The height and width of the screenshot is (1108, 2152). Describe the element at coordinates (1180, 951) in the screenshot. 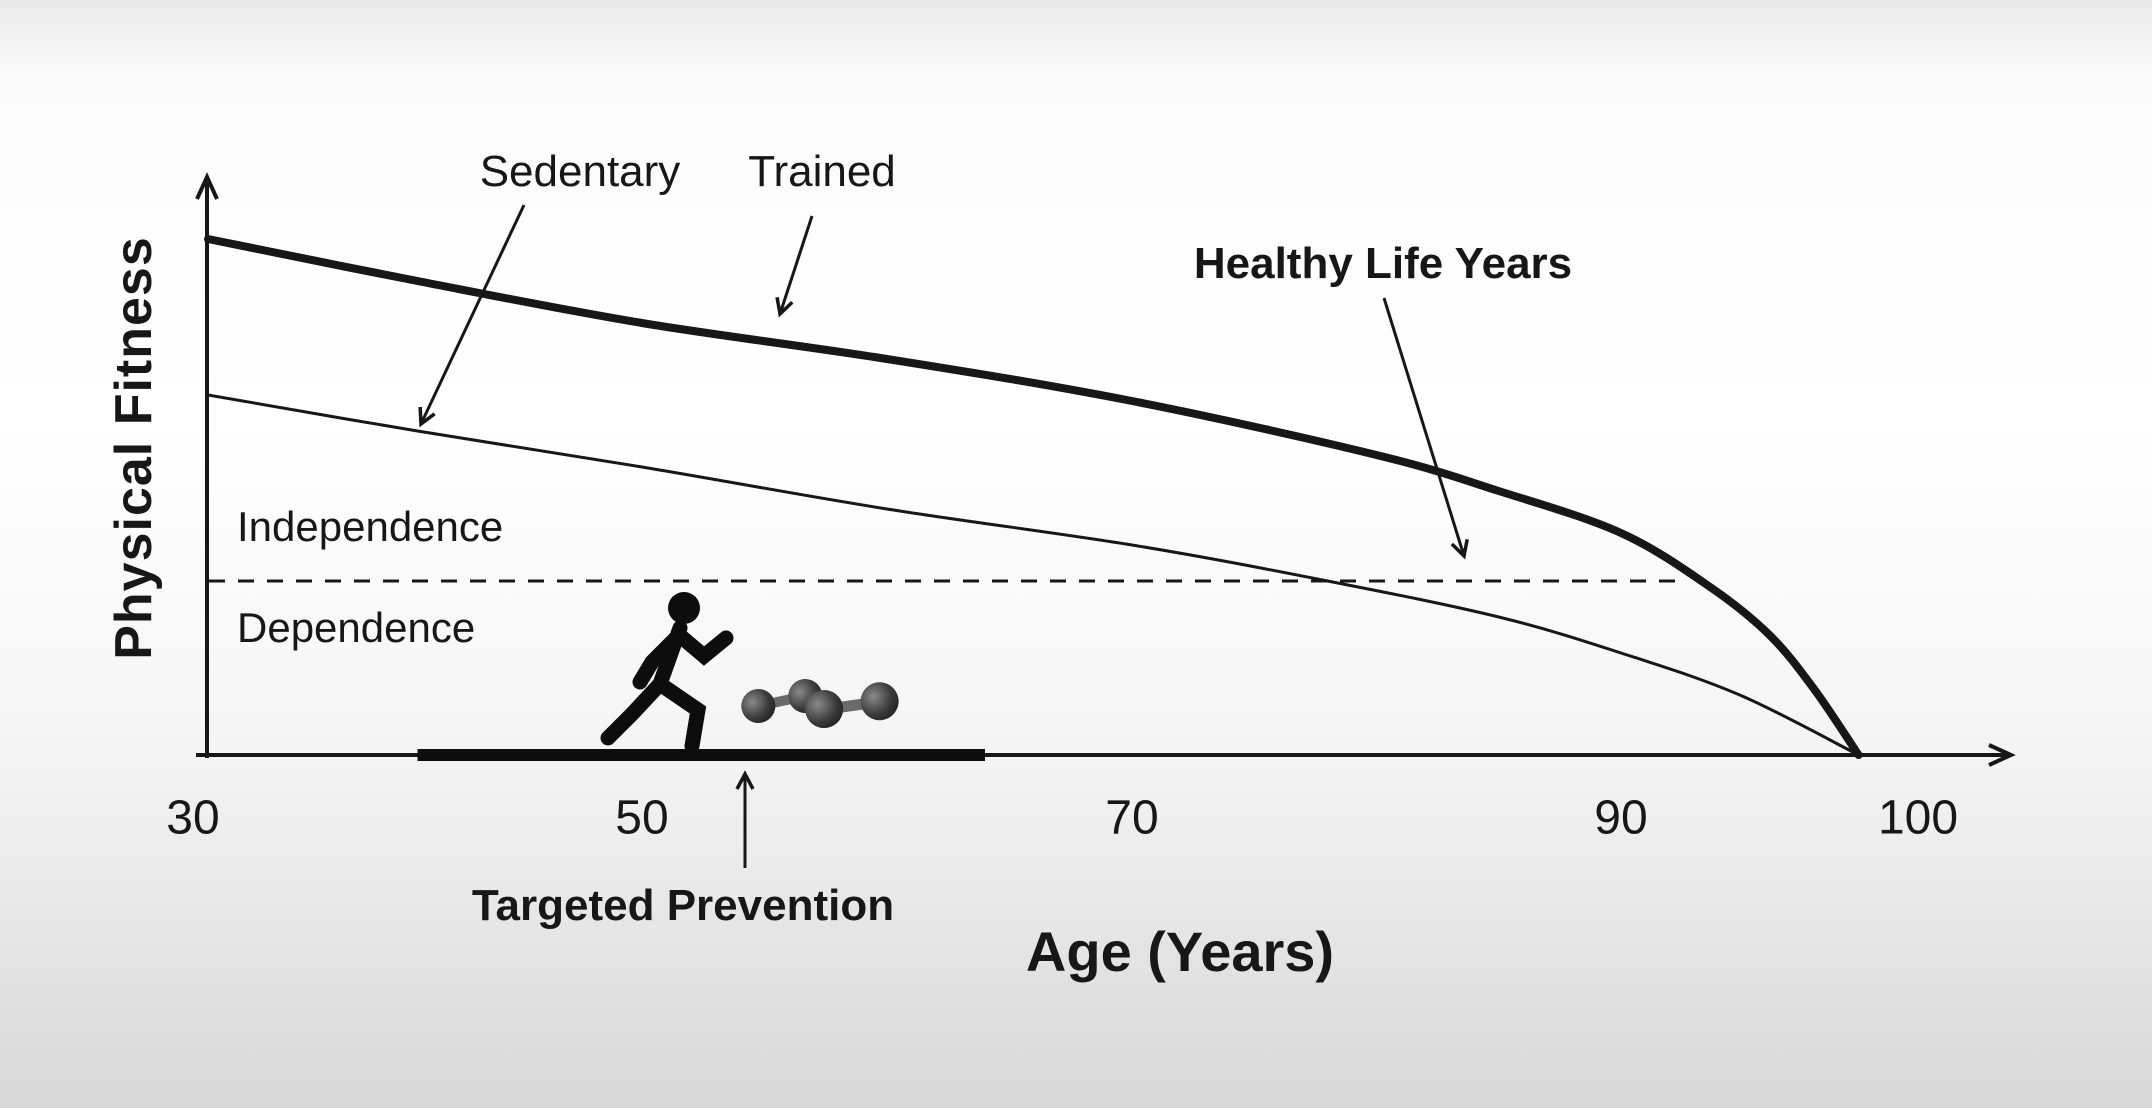

I see `x-axis-label: Age (Years)` at that location.